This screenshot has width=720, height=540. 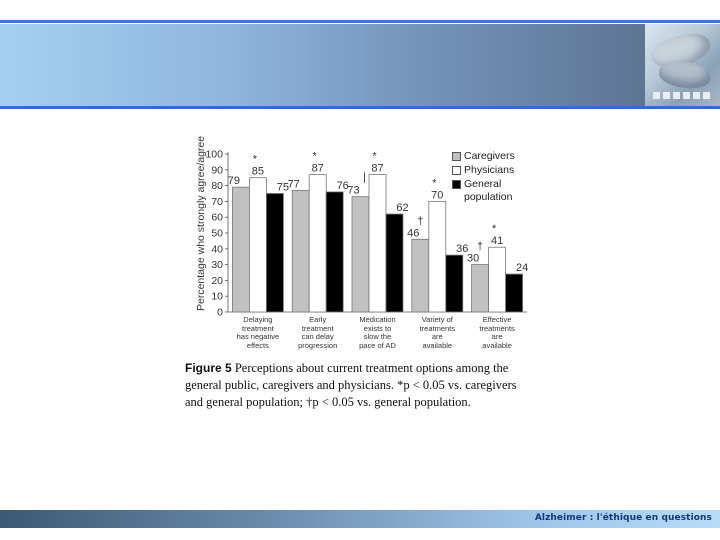 I want to click on y-tick-label: 40, so click(x=217, y=249).